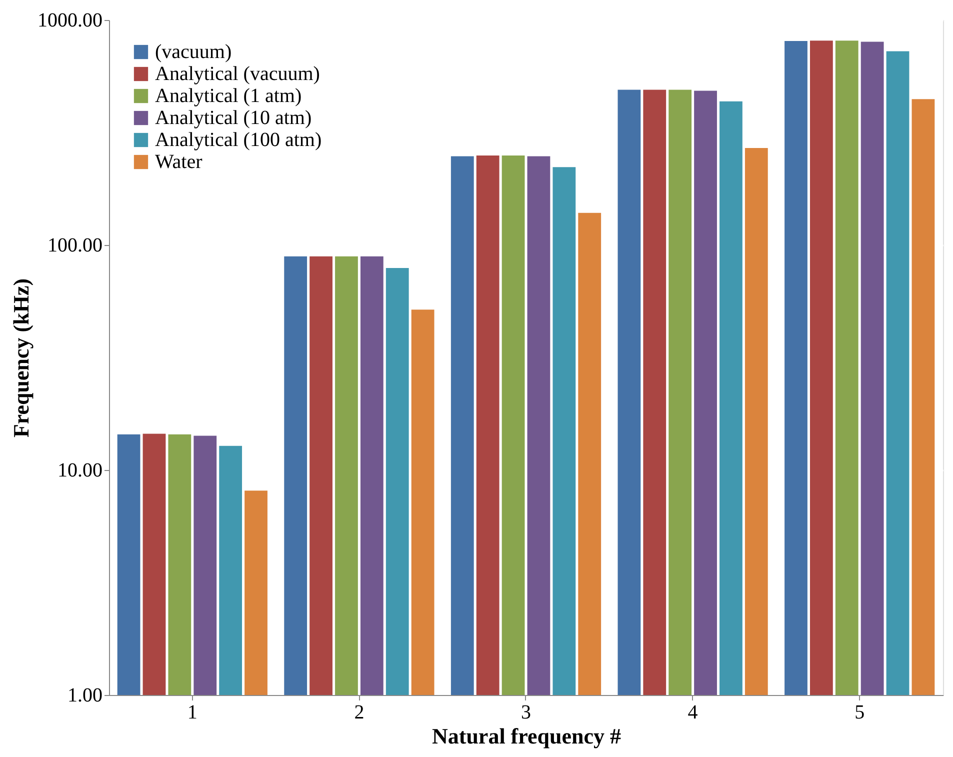 The image size is (953, 757). What do you see at coordinates (526, 713) in the screenshot?
I see `x-tick-label: 3` at bounding box center [526, 713].